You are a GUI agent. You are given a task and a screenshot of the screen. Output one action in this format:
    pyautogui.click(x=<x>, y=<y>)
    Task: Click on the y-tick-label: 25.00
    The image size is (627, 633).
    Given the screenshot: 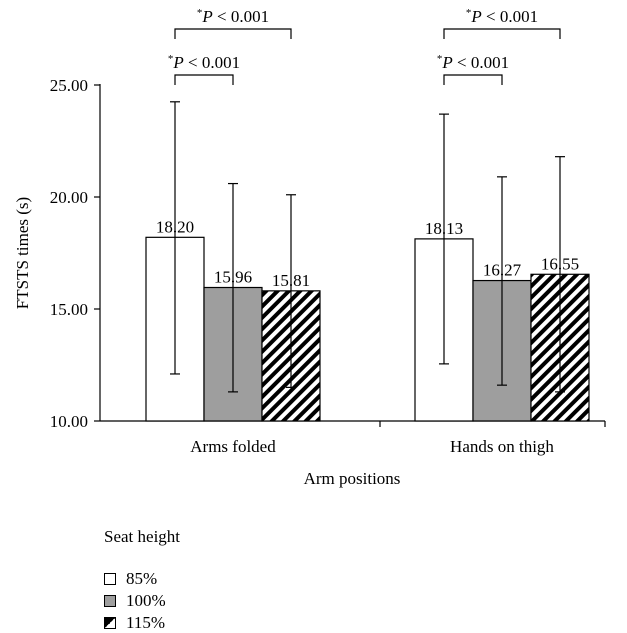 What is the action you would take?
    pyautogui.click(x=69, y=85)
    